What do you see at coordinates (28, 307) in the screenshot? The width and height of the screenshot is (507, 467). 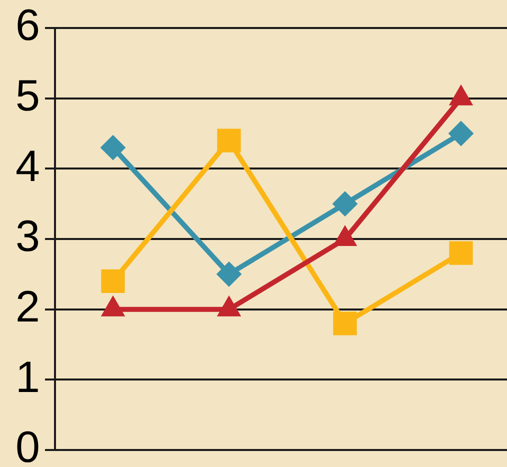 I see `y-tick-label: 2` at bounding box center [28, 307].